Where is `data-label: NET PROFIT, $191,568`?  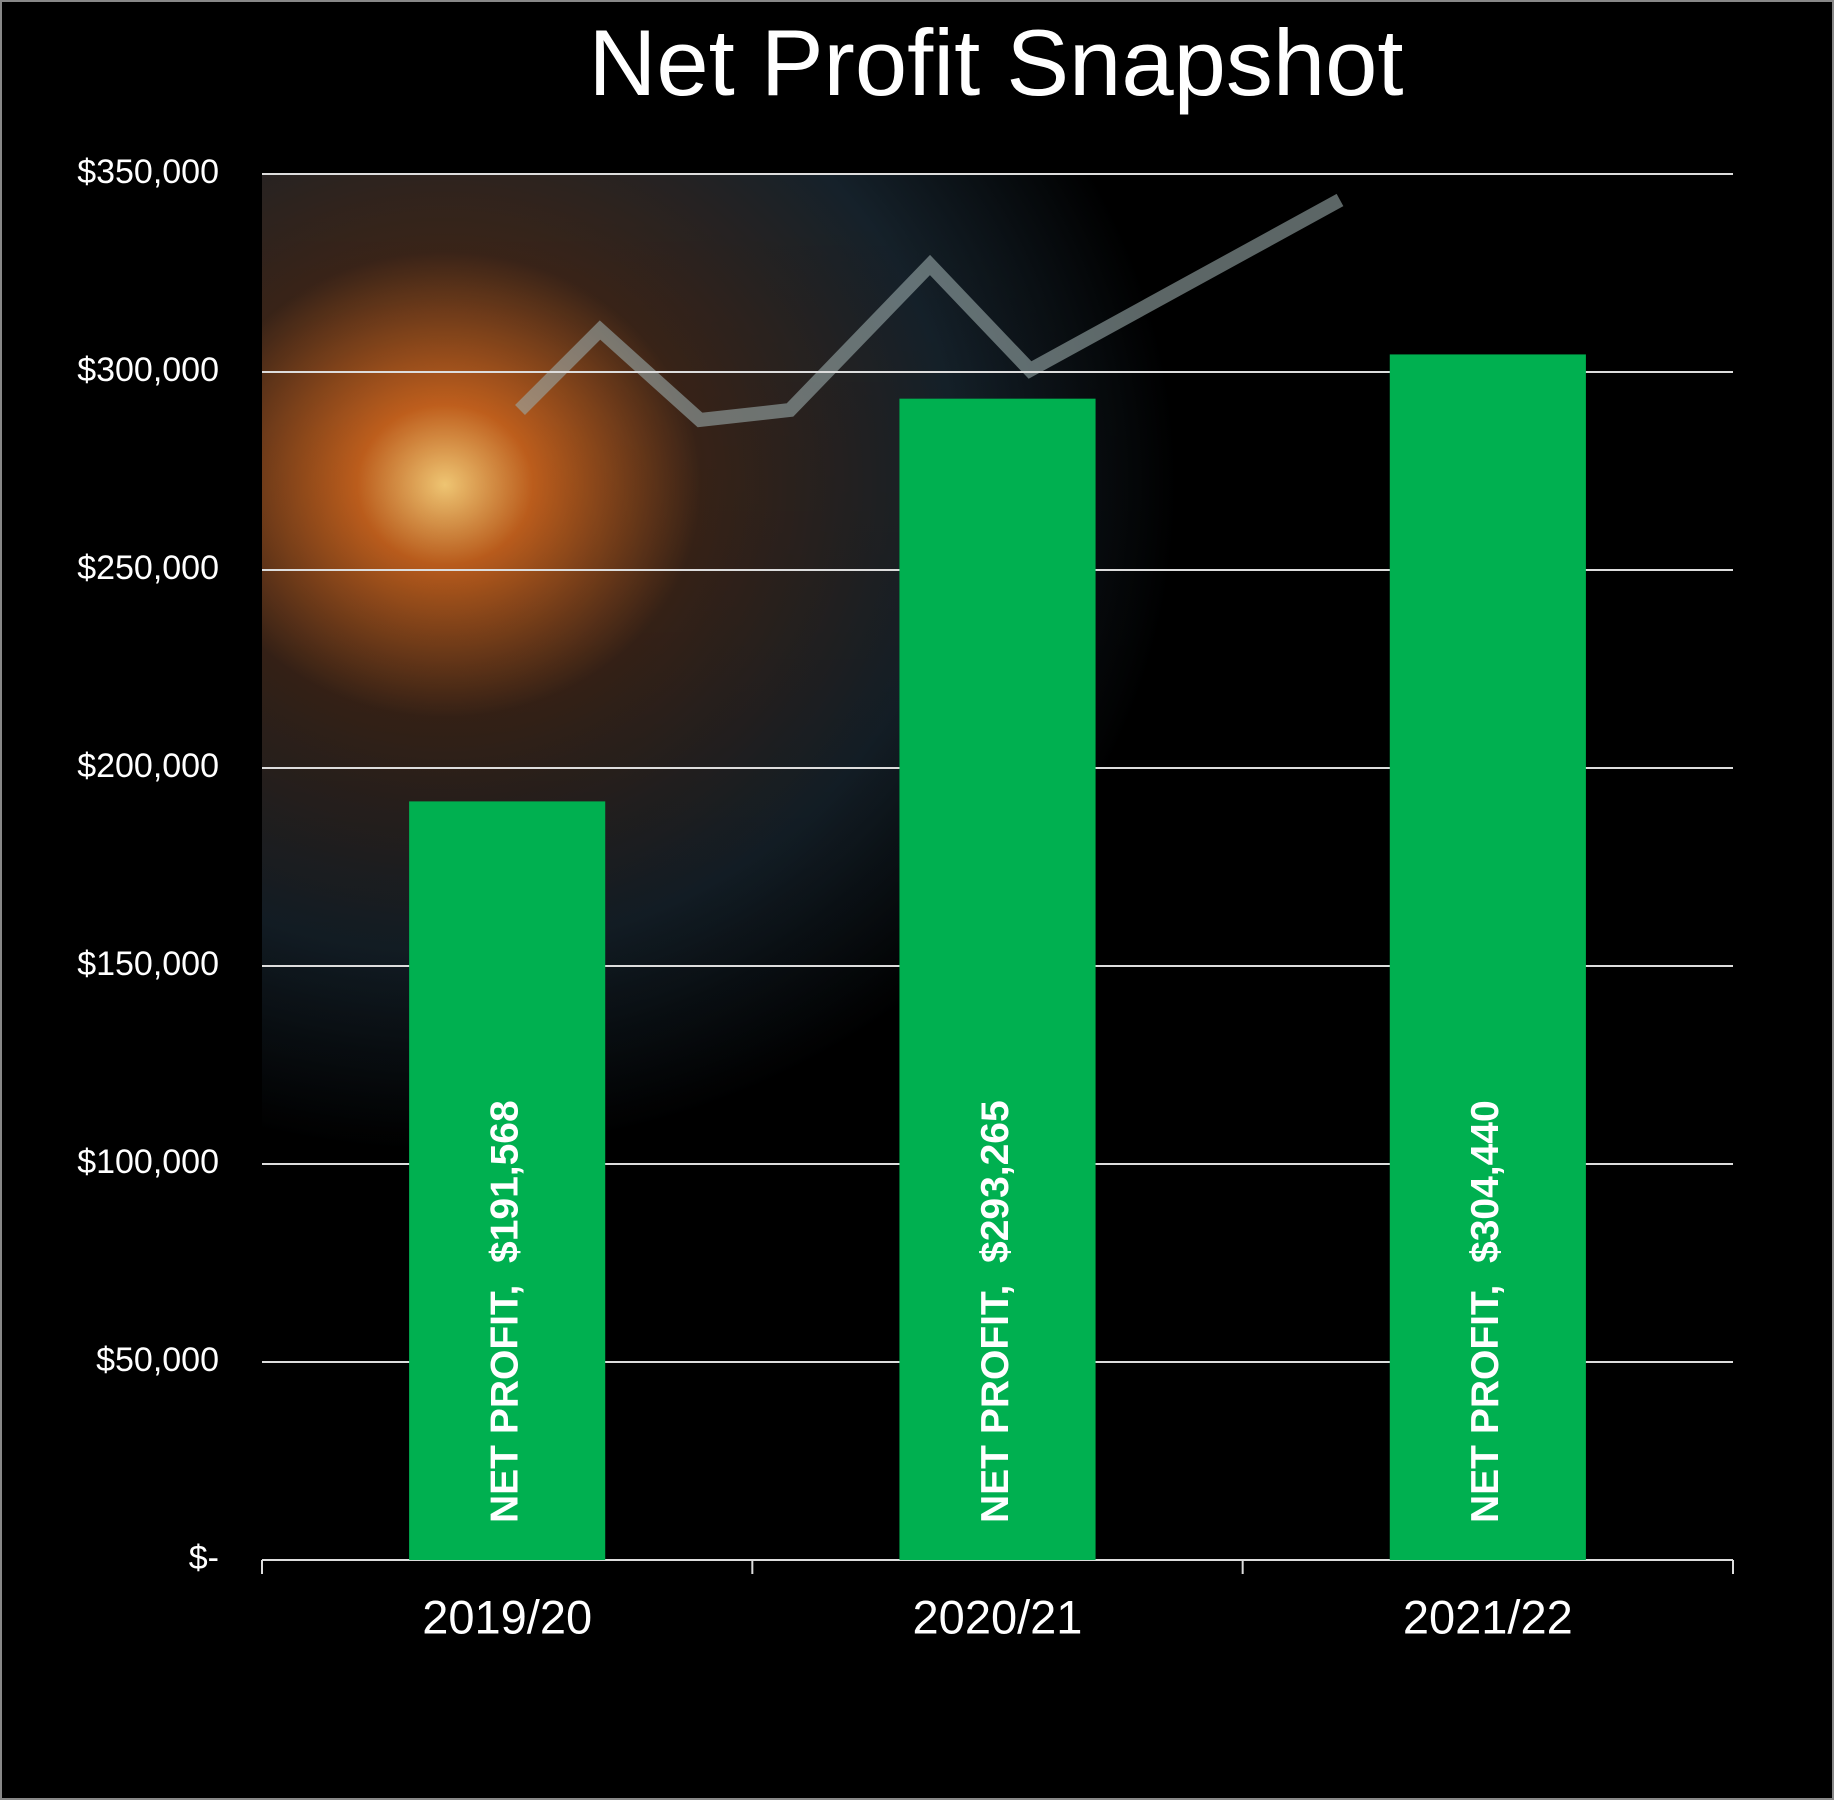 data-label: NET PROFIT, $191,568 is located at coordinates (504, 1311).